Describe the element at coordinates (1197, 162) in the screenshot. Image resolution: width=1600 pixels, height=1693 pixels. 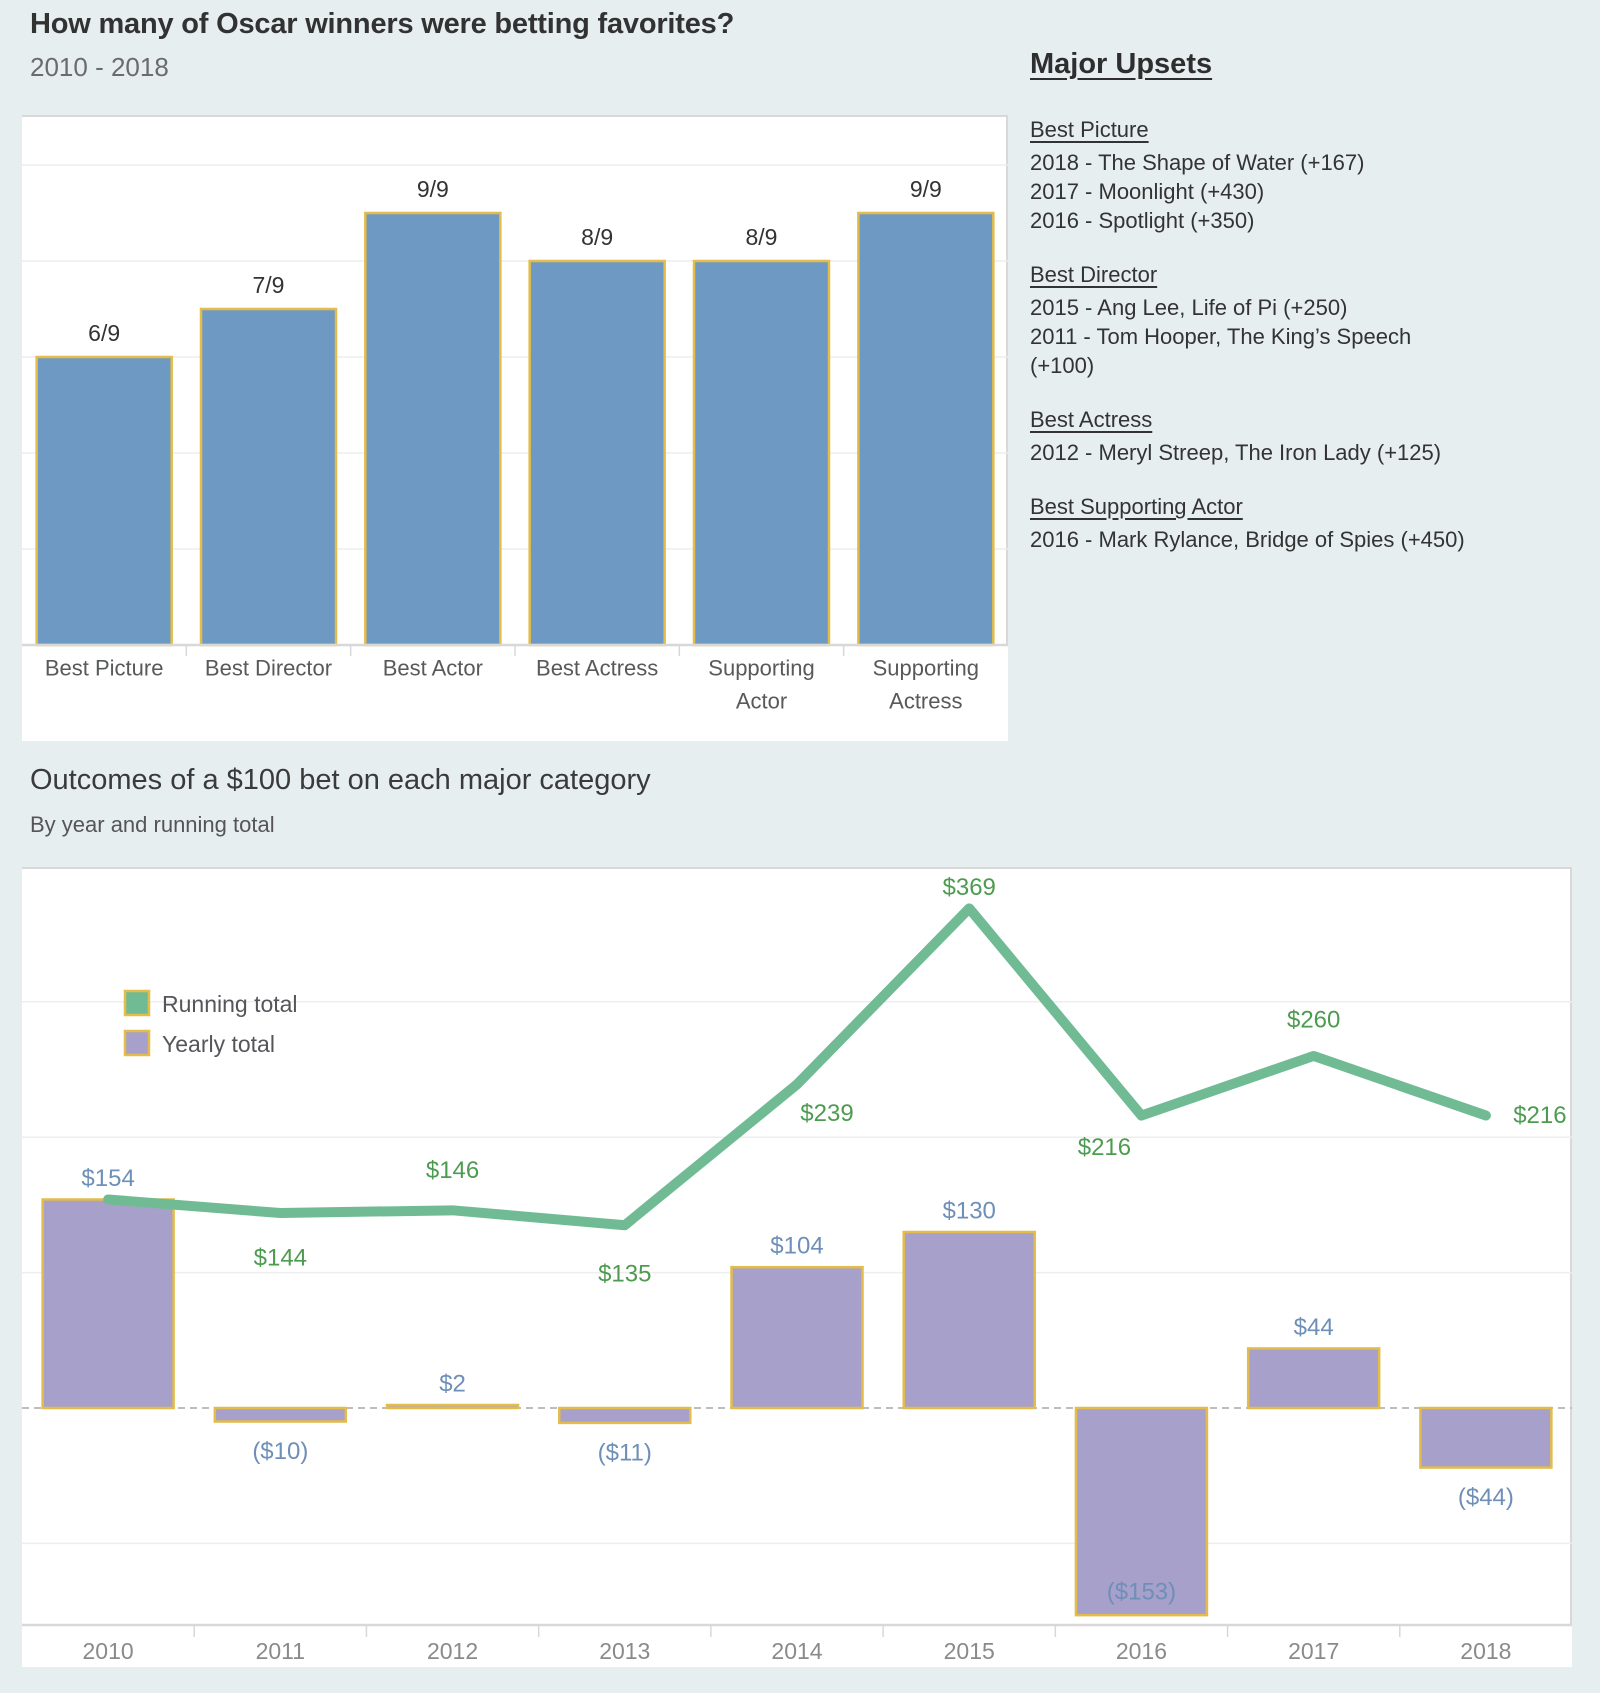
I see `upset-entry: 2018 - The Shape of Water (+167)` at that location.